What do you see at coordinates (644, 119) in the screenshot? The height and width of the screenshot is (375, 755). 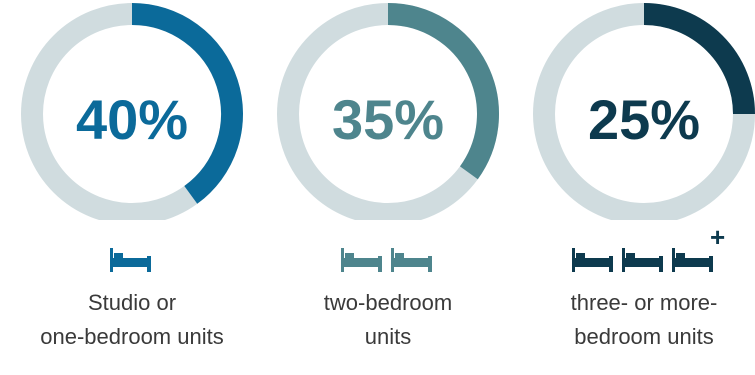 I see `percent-value: 25%` at bounding box center [644, 119].